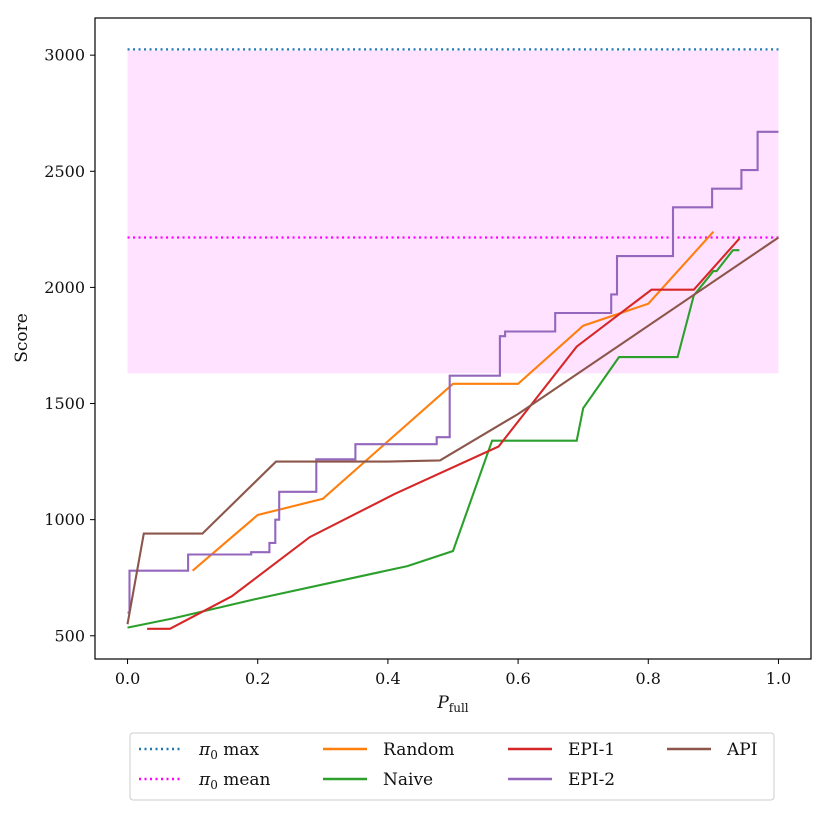 The height and width of the screenshot is (814, 830). Describe the element at coordinates (648, 678) in the screenshot. I see `x-tick-label: 0.8` at that location.